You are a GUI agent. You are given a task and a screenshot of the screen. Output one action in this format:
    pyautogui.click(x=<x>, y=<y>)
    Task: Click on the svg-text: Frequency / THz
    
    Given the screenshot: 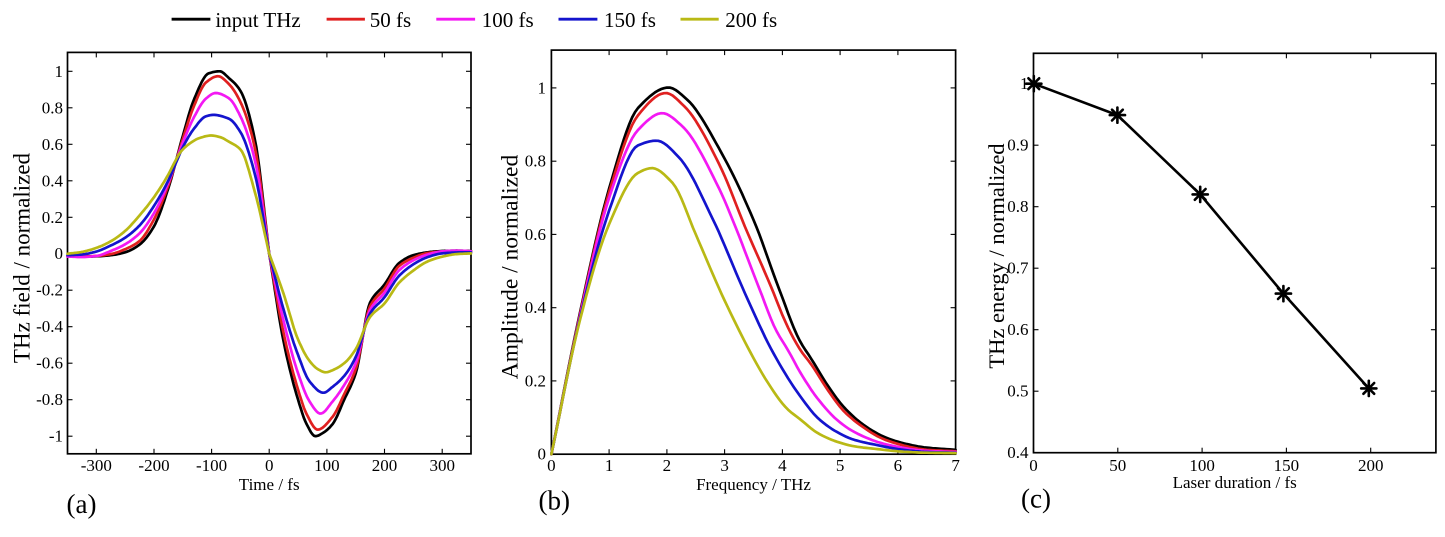 What is the action you would take?
    pyautogui.click(x=753, y=484)
    